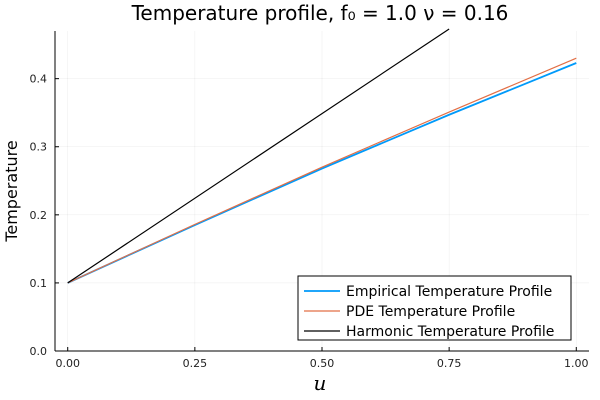 This screenshot has height=400, width=600. I want to click on y-tick-label: 0.1, so click(39, 283).